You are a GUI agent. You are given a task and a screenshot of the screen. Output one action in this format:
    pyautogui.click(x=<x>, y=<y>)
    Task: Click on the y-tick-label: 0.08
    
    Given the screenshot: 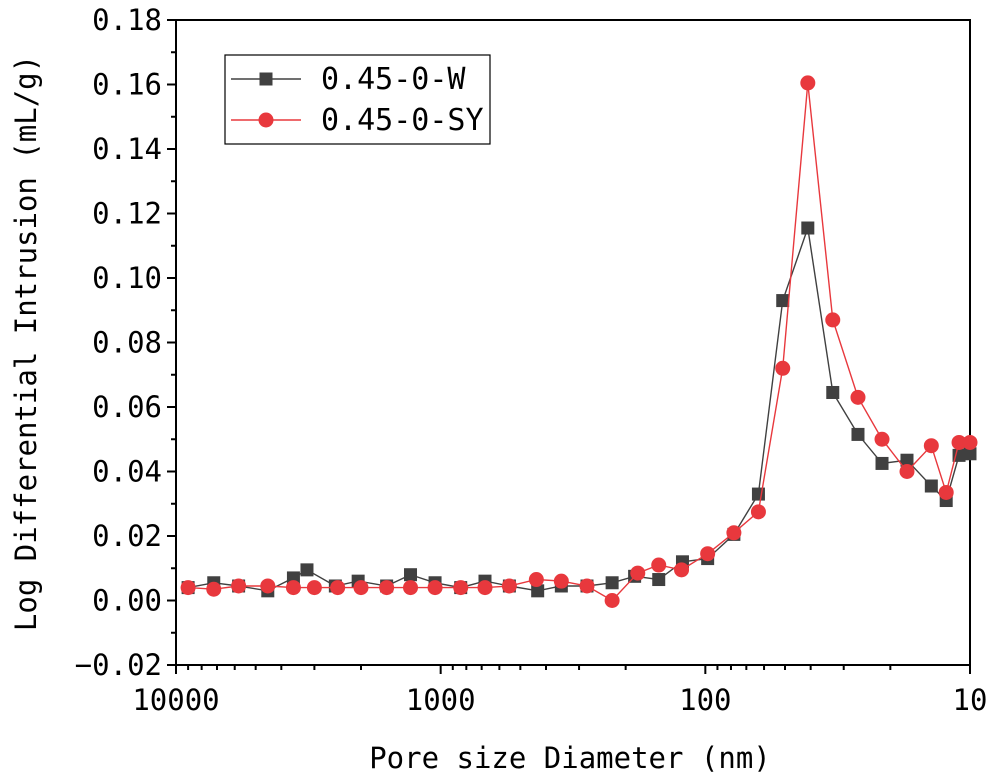 What is the action you would take?
    pyautogui.click(x=127, y=343)
    